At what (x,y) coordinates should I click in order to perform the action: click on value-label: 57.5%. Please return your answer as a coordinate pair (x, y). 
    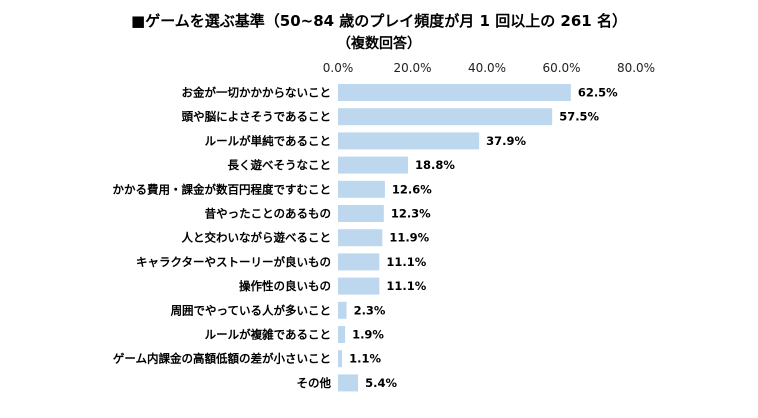
    Looking at the image, I should click on (579, 117).